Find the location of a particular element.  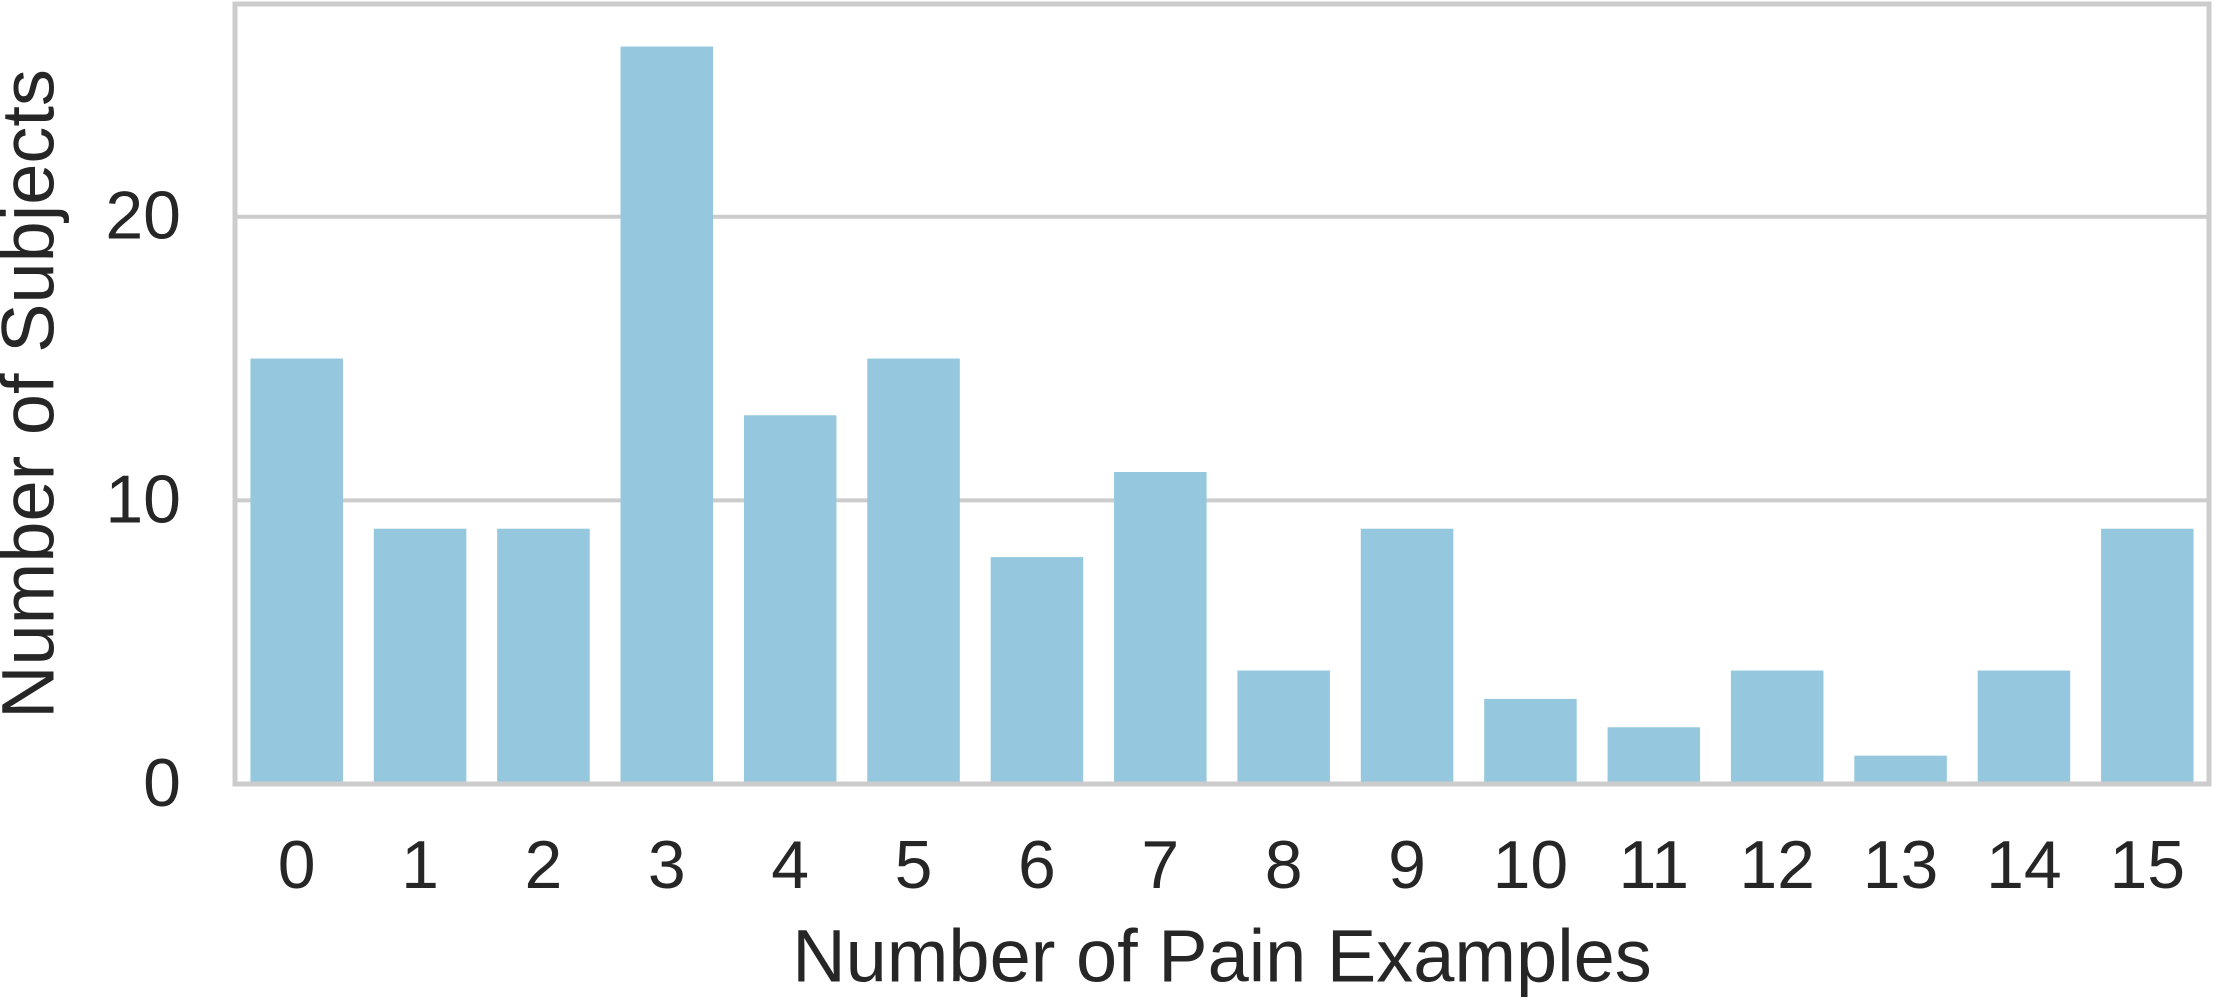

x-tick-label: 13 is located at coordinates (1901, 865).